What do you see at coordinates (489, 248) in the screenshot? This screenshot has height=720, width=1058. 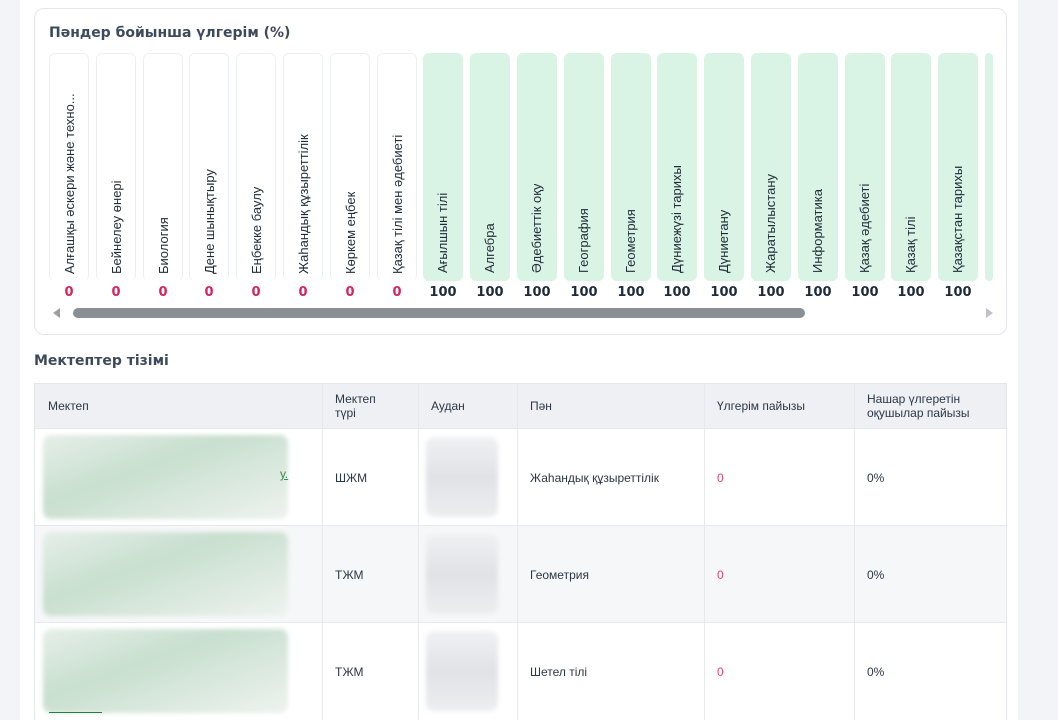 I see `subject-label: Алгебра` at bounding box center [489, 248].